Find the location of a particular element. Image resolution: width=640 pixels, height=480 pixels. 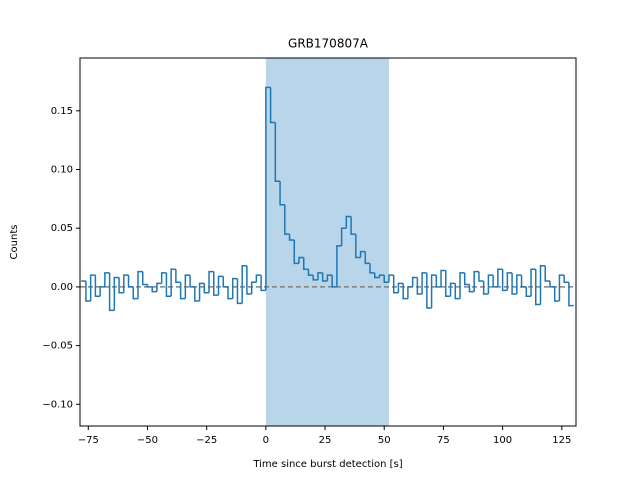

x-tick-label: 75 is located at coordinates (443, 440).